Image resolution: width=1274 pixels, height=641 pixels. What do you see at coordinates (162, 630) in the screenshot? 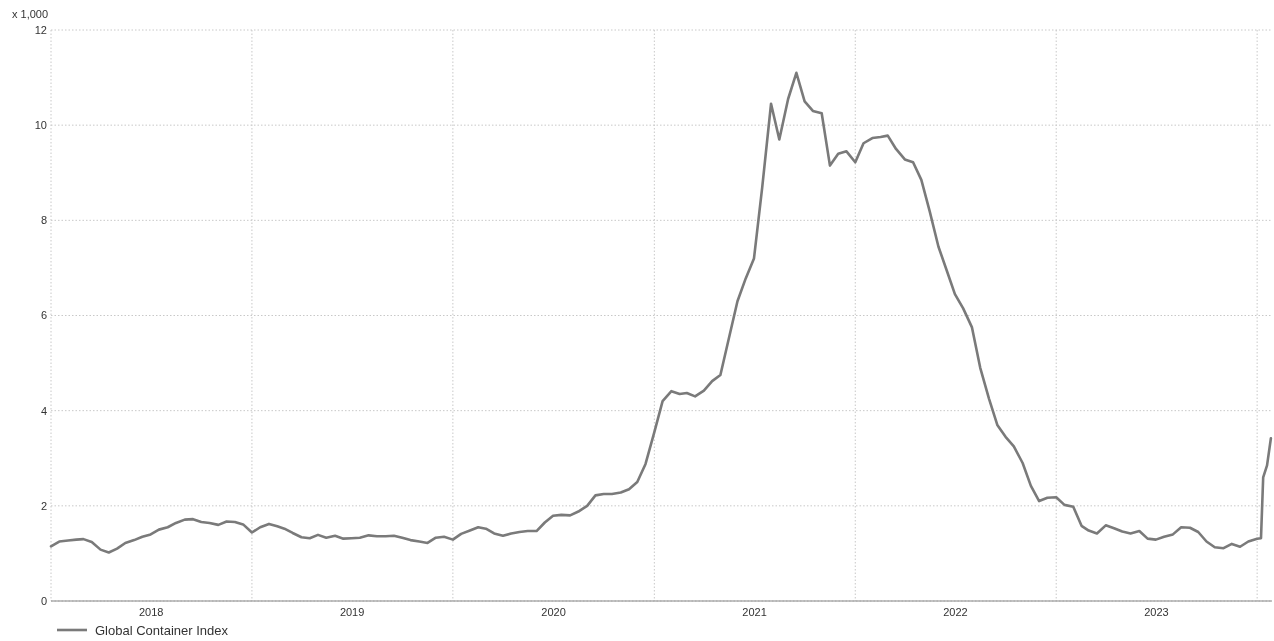
I see `legend-label: Global Container Index` at bounding box center [162, 630].